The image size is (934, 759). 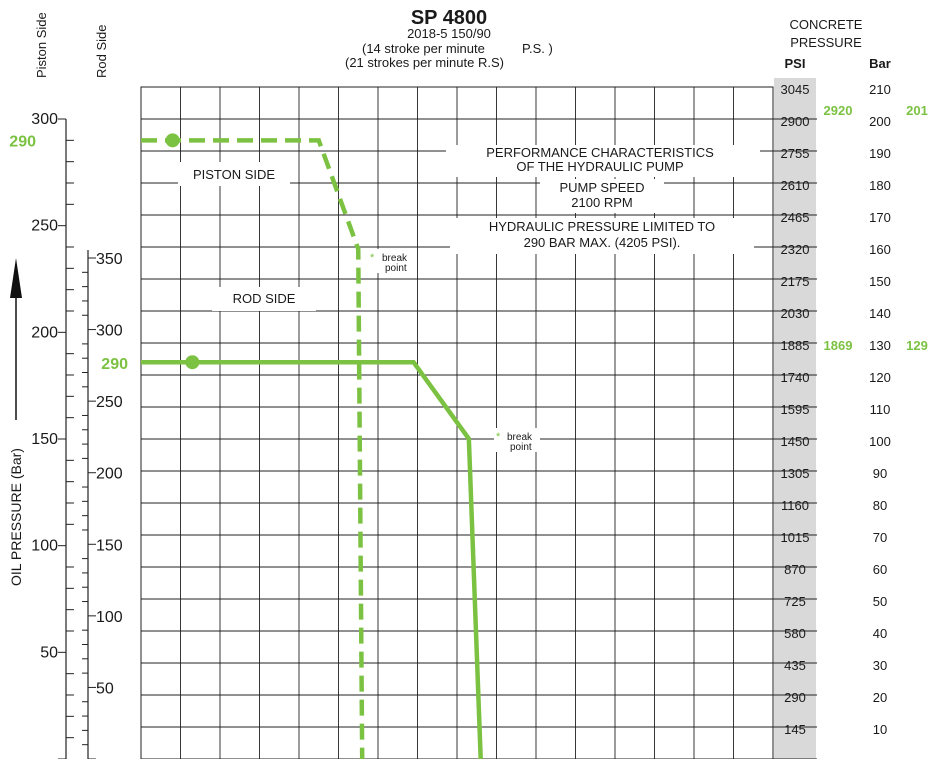 I want to click on annotation-pump-speed: PUMP SPEED 2100 RPM, so click(x=602, y=196).